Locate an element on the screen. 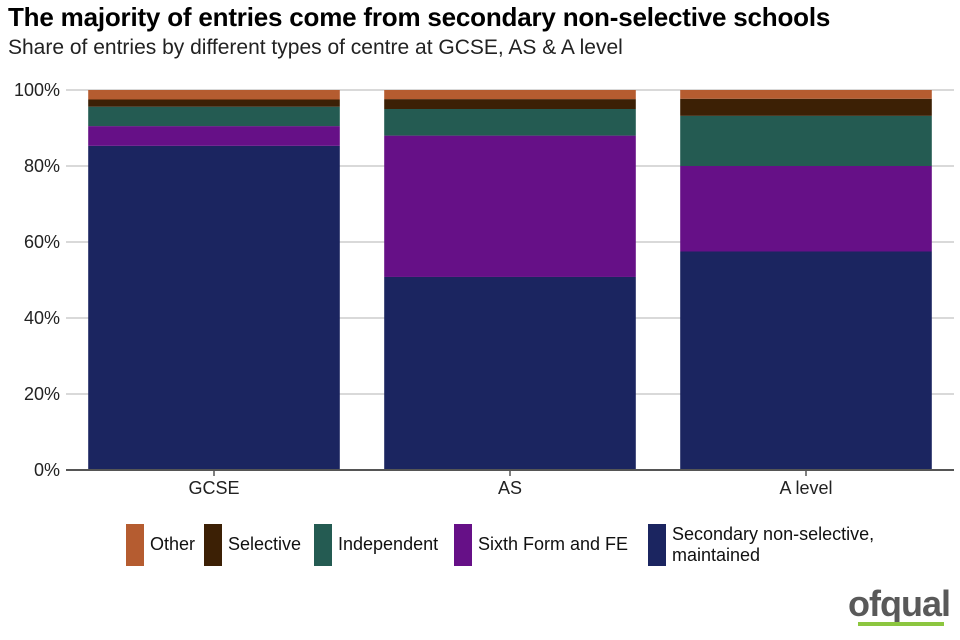 The width and height of the screenshot is (960, 640). y-tick-label: 40% is located at coordinates (42, 318).